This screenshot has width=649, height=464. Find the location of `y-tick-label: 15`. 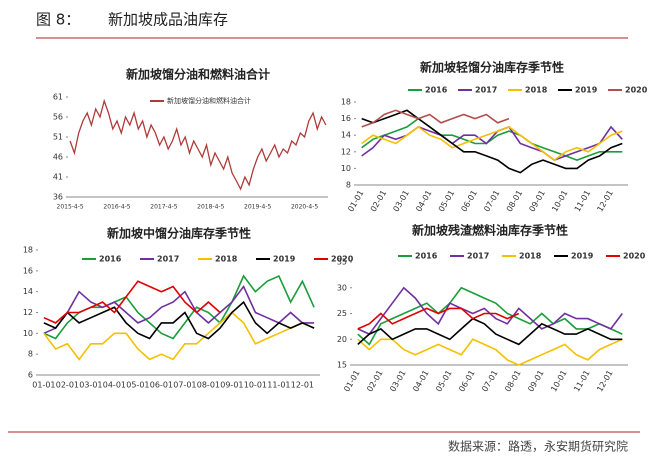

y-tick-label: 15 is located at coordinates (342, 365).